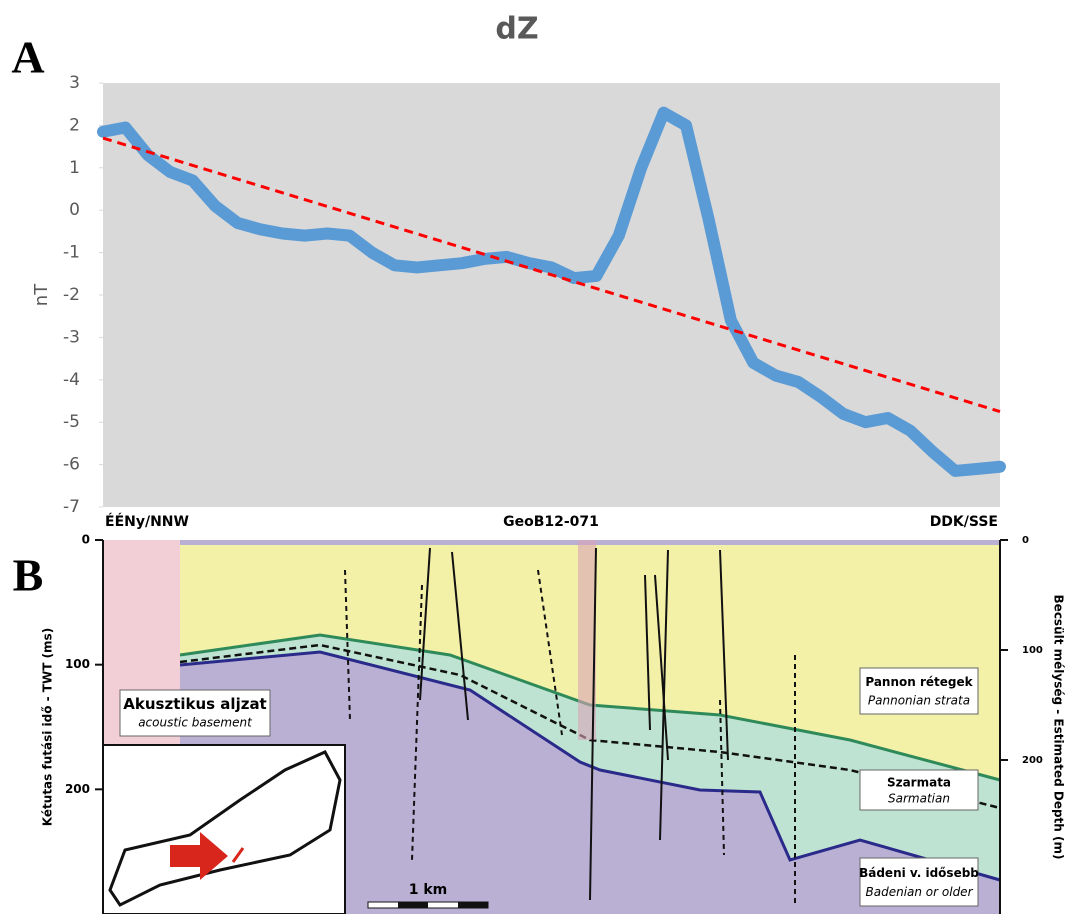 This screenshot has width=1071, height=914. What do you see at coordinates (194, 704) in the screenshot?
I see `unit-name: Akusztikus aljzat` at bounding box center [194, 704].